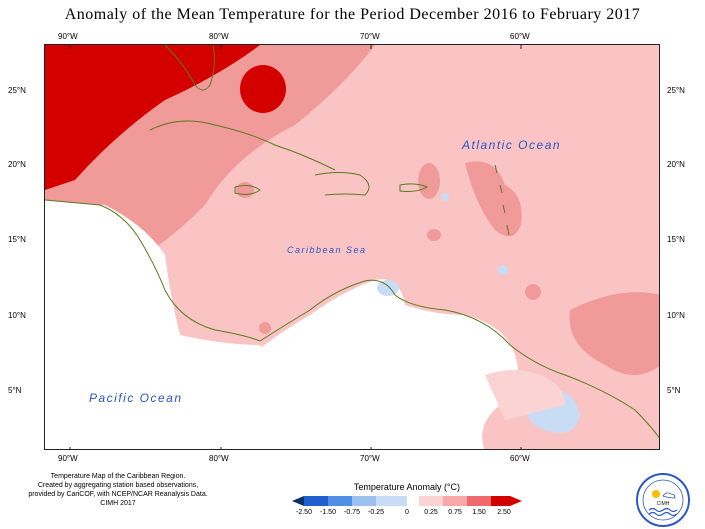 The image size is (705, 529). What do you see at coordinates (520, 458) in the screenshot?
I see `lon-tick-bottom-60w: 60°W` at bounding box center [520, 458].